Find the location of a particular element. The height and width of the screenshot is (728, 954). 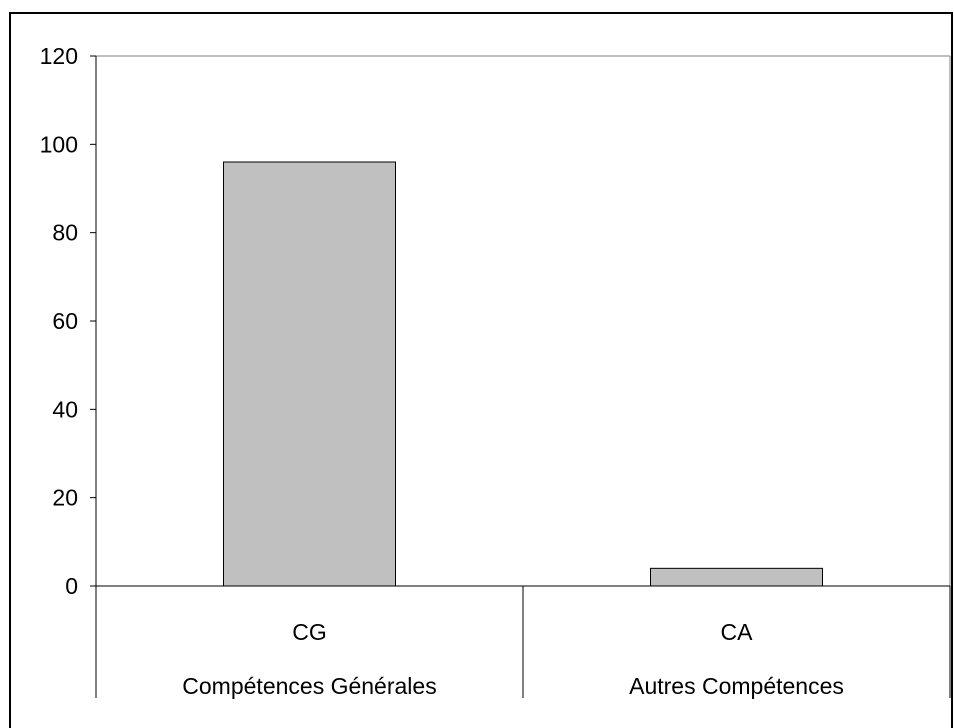

y-tick-label: 80 is located at coordinates (65, 233).